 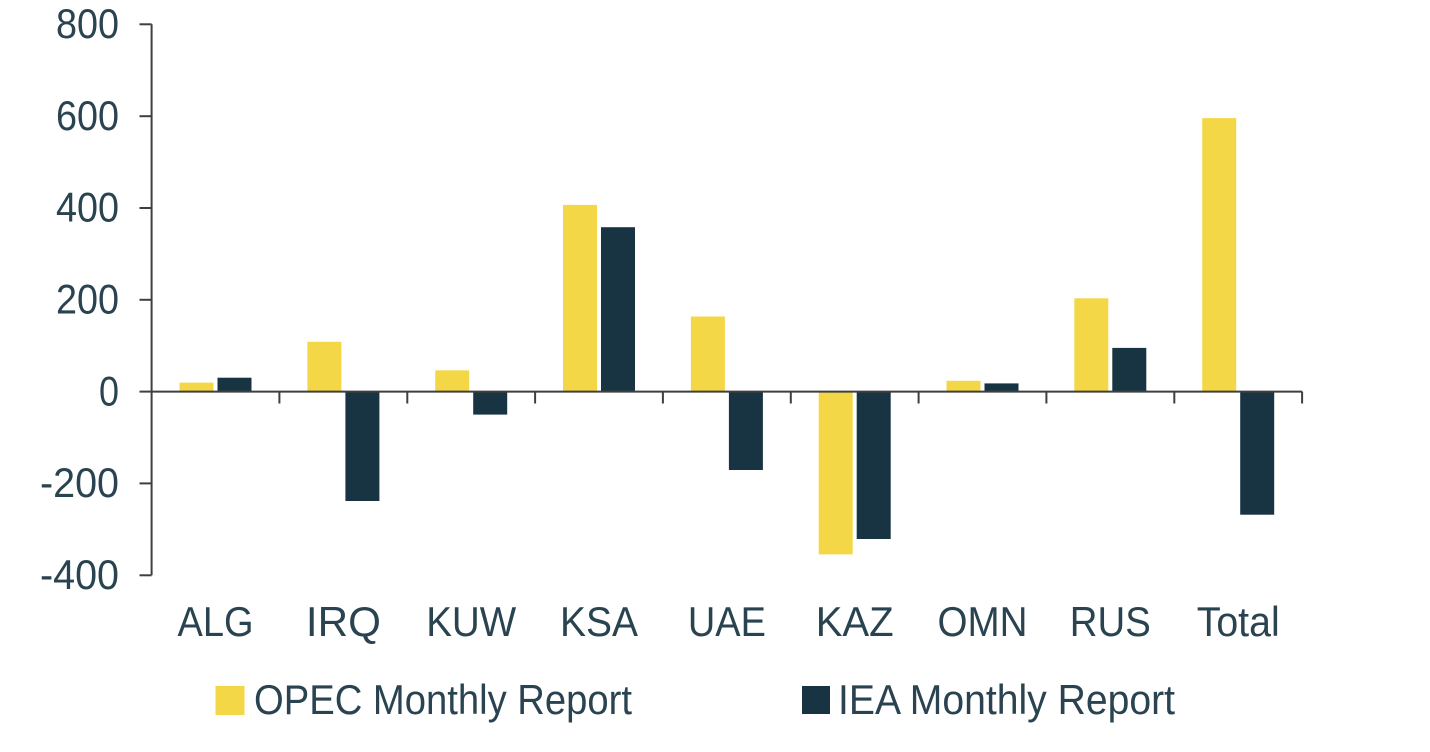 What do you see at coordinates (216, 621) in the screenshot?
I see `svg-text: ALG` at bounding box center [216, 621].